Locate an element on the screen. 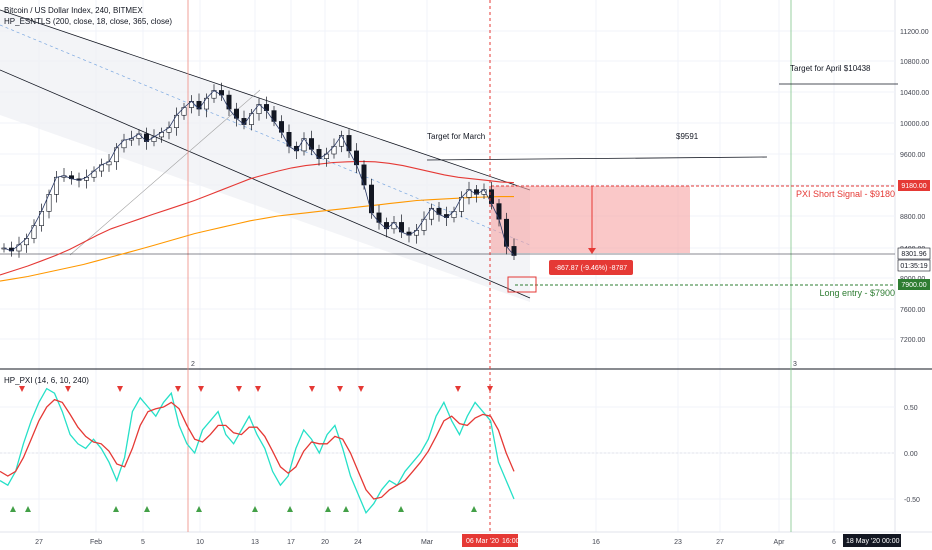 This screenshot has height=550, width=932. time-tick: 20 is located at coordinates (325, 542).